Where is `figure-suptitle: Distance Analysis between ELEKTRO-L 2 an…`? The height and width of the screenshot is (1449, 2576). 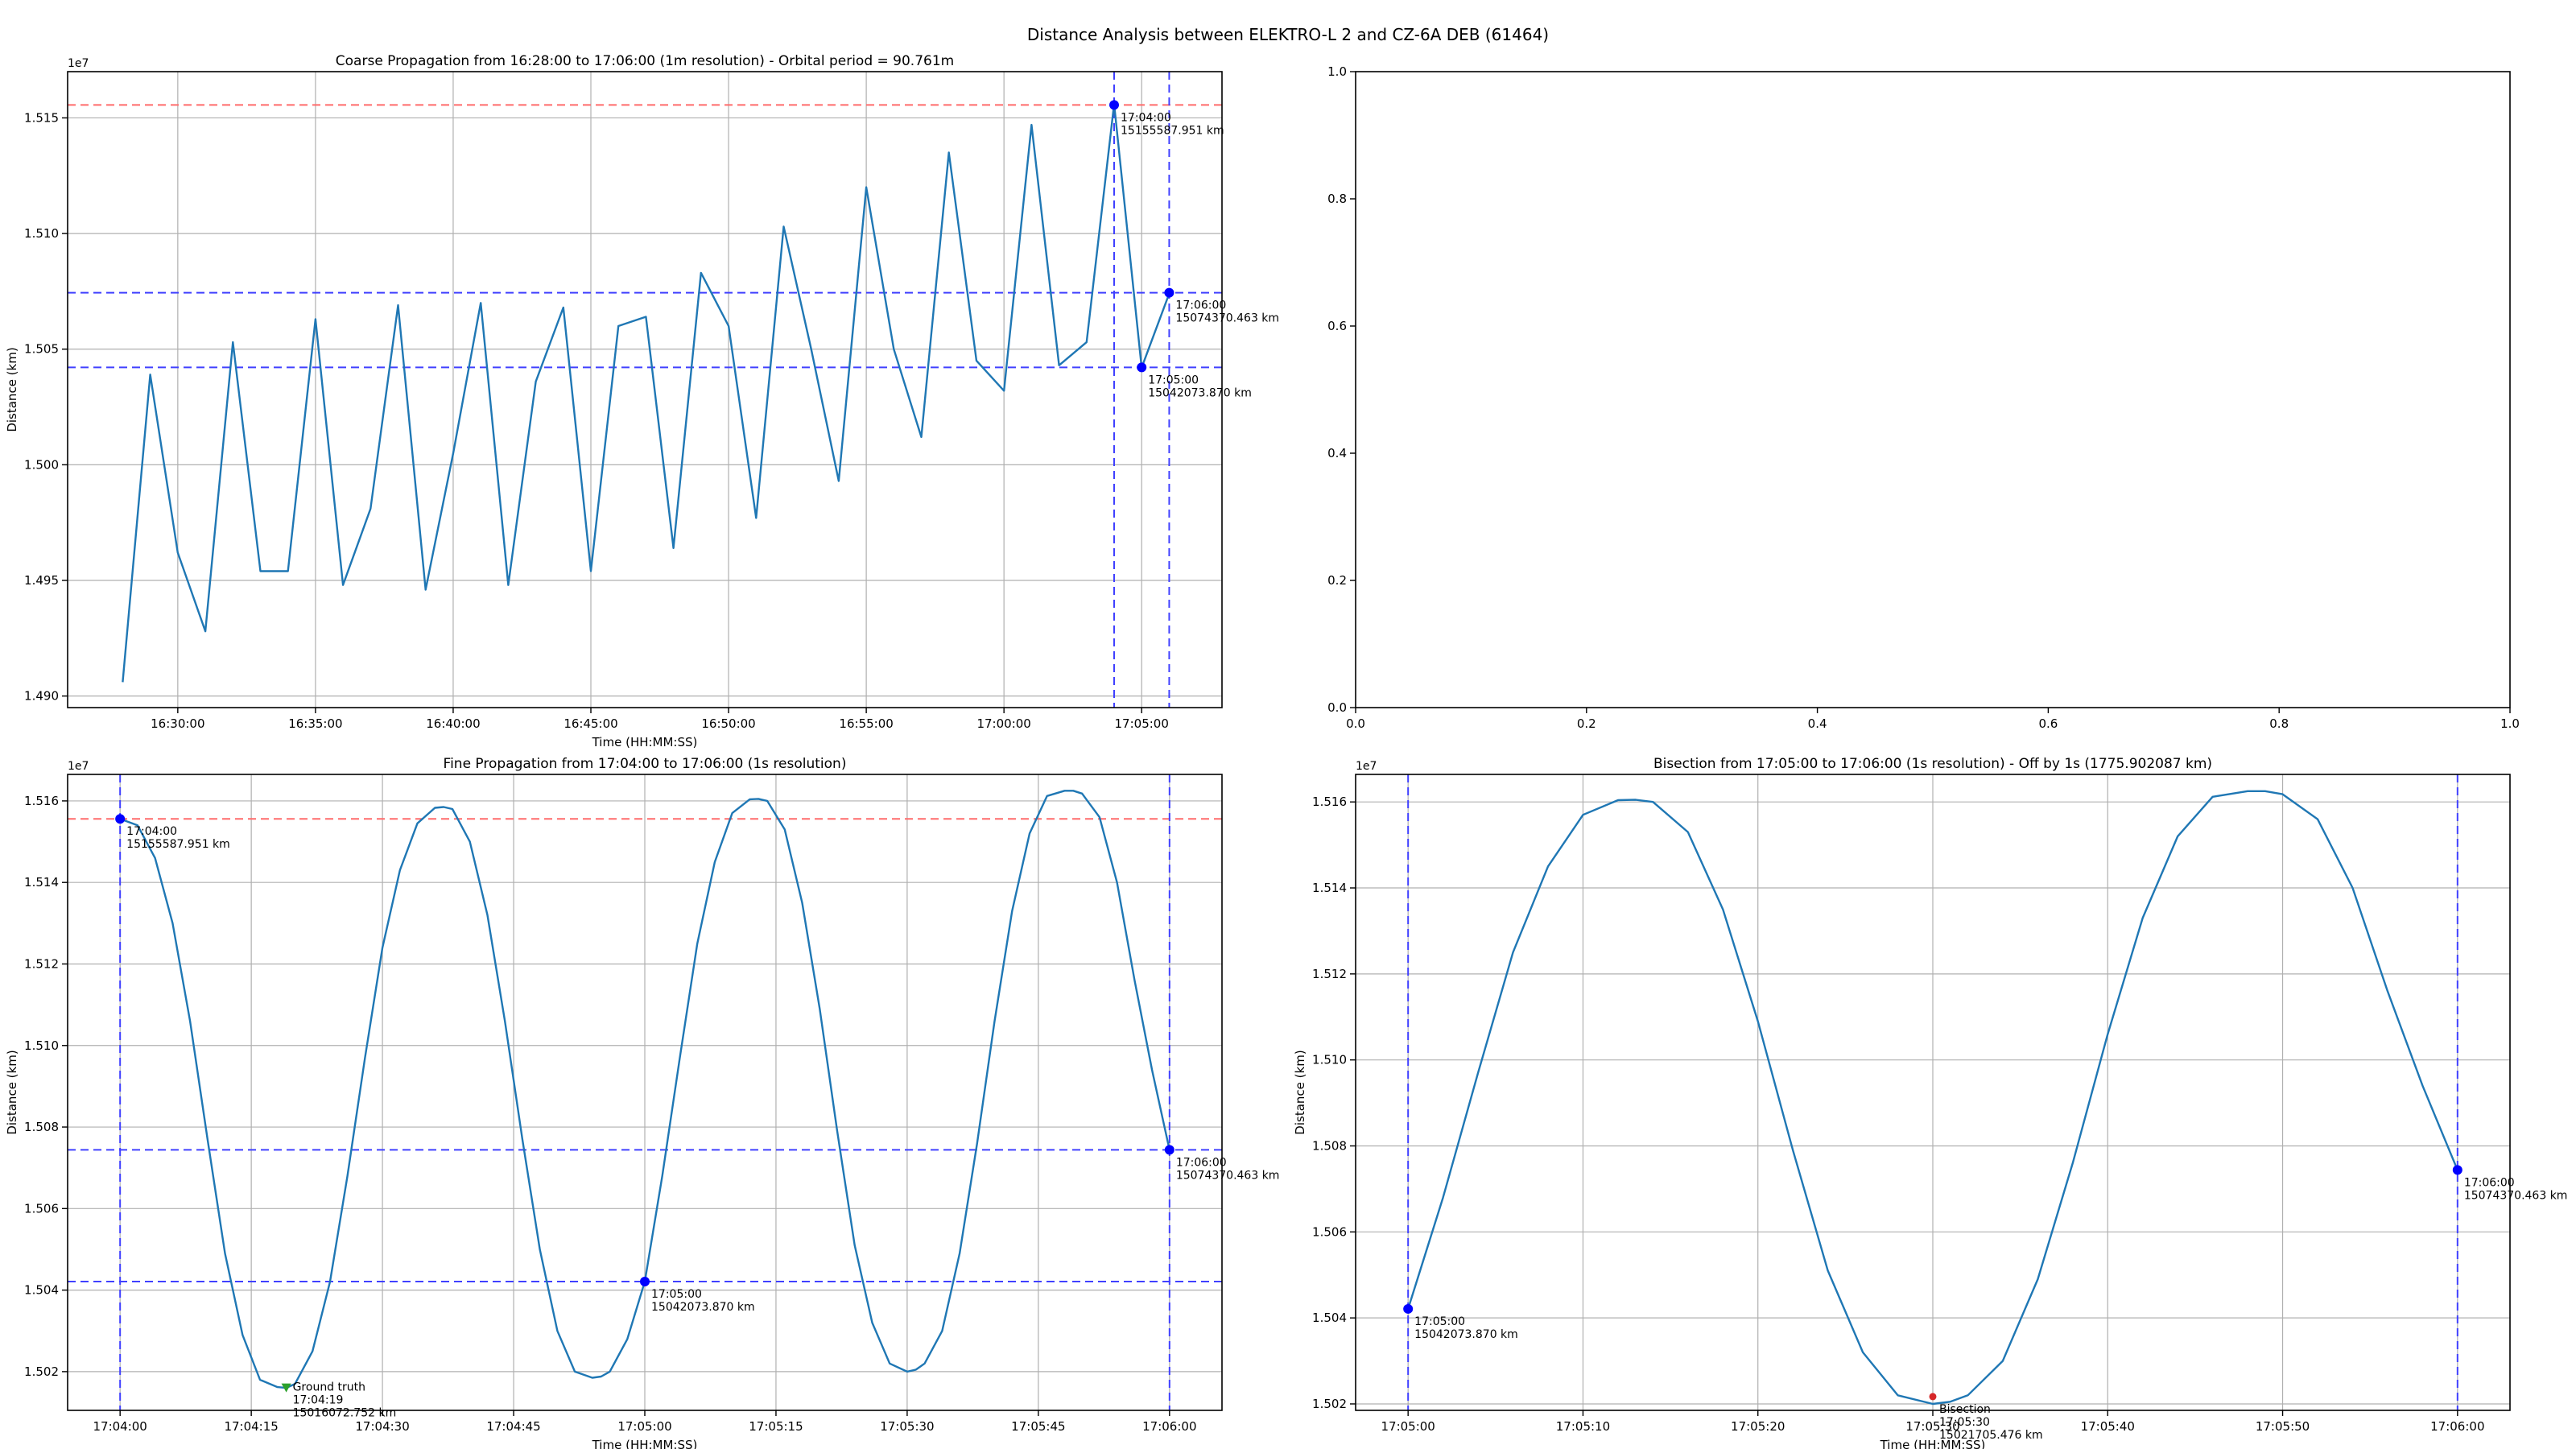
figure-suptitle: Distance Analysis between ELEKTRO-L 2 an… is located at coordinates (1288, 34).